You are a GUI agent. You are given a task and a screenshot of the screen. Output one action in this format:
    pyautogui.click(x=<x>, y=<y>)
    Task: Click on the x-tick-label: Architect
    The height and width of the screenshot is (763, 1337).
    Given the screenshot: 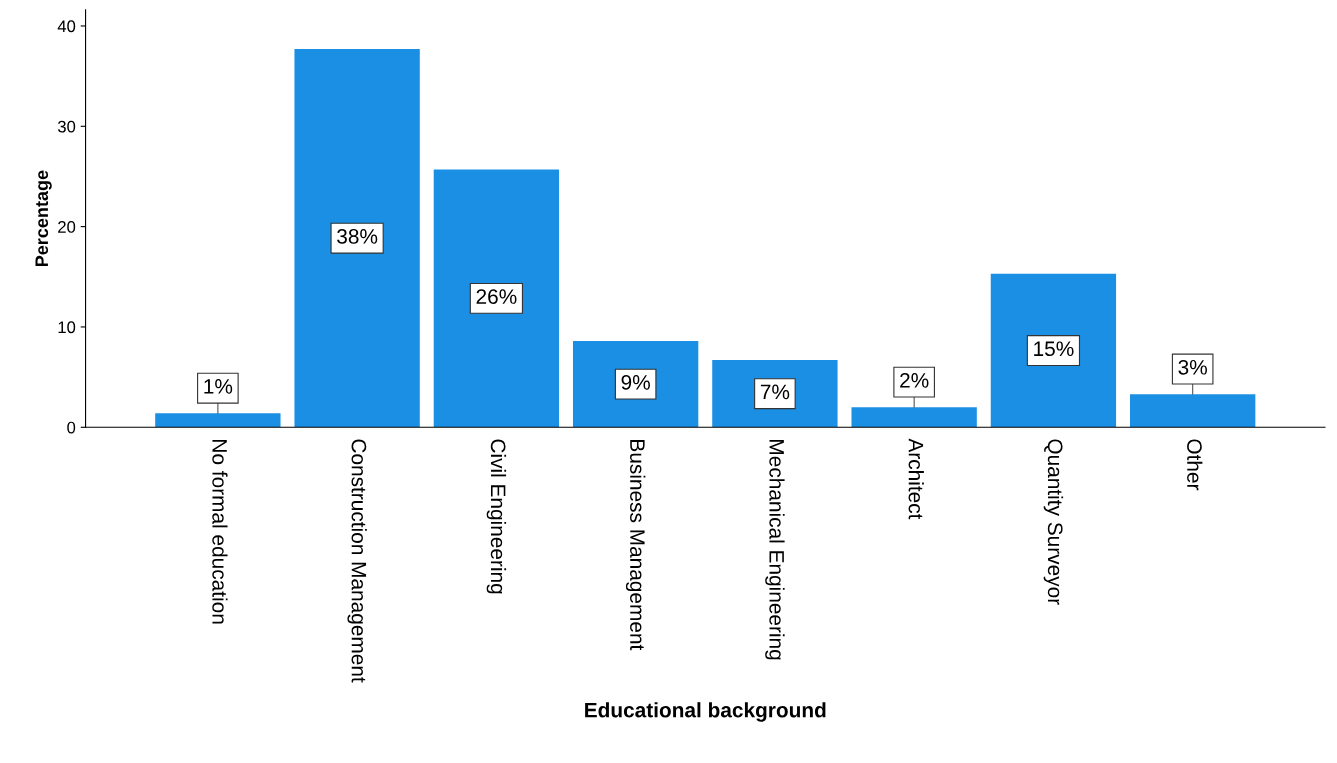 What is the action you would take?
    pyautogui.click(x=916, y=479)
    